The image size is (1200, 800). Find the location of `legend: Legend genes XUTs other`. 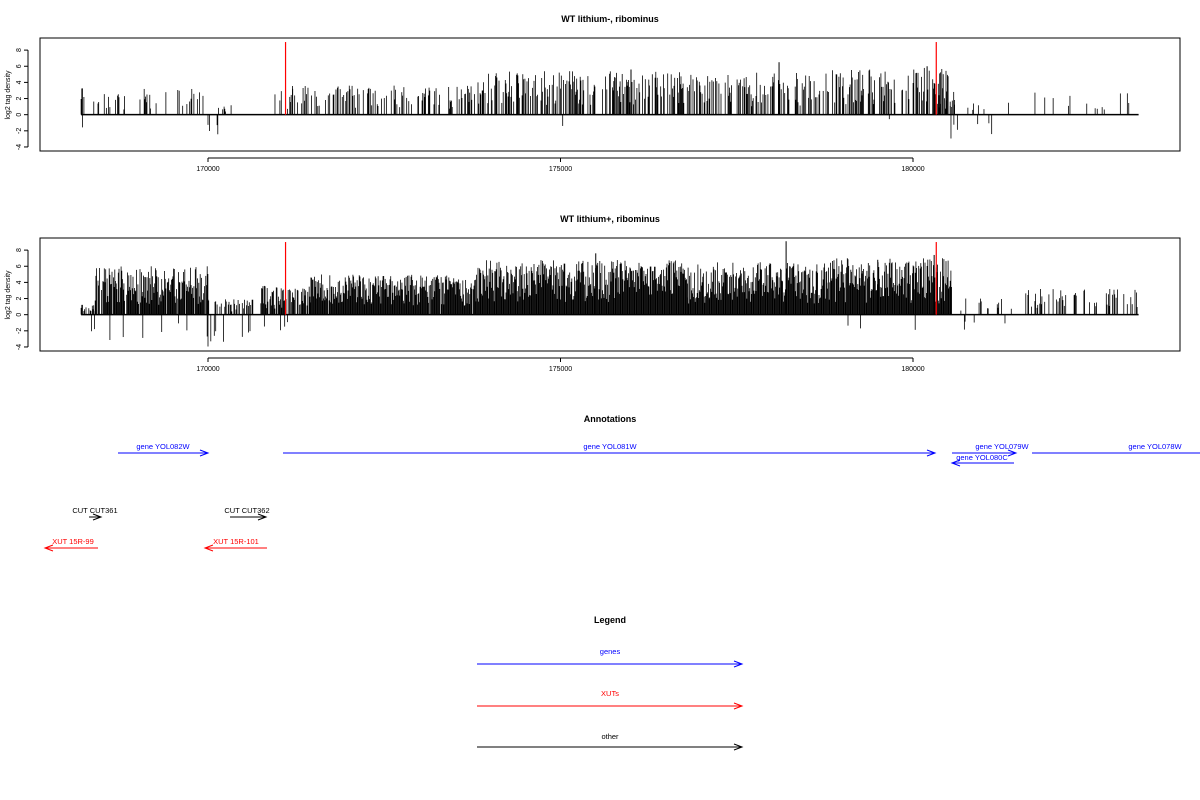

legend: Legend genes XUTs other is located at coordinates (610, 683).